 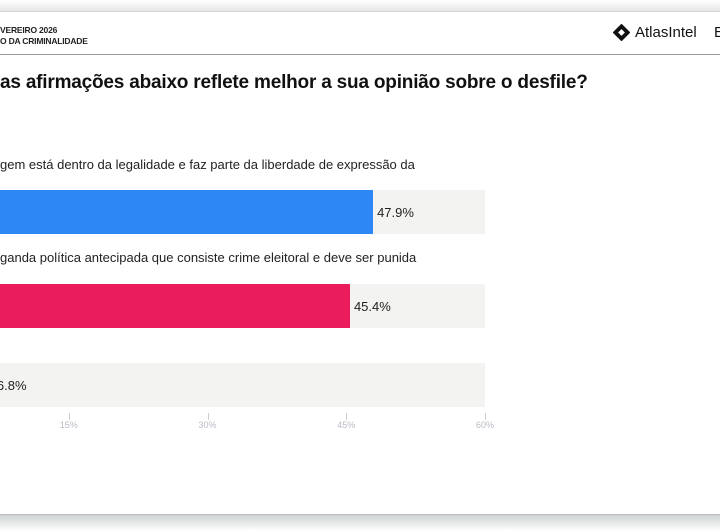 I want to click on axis-tick-label: 15%, so click(x=68, y=425).